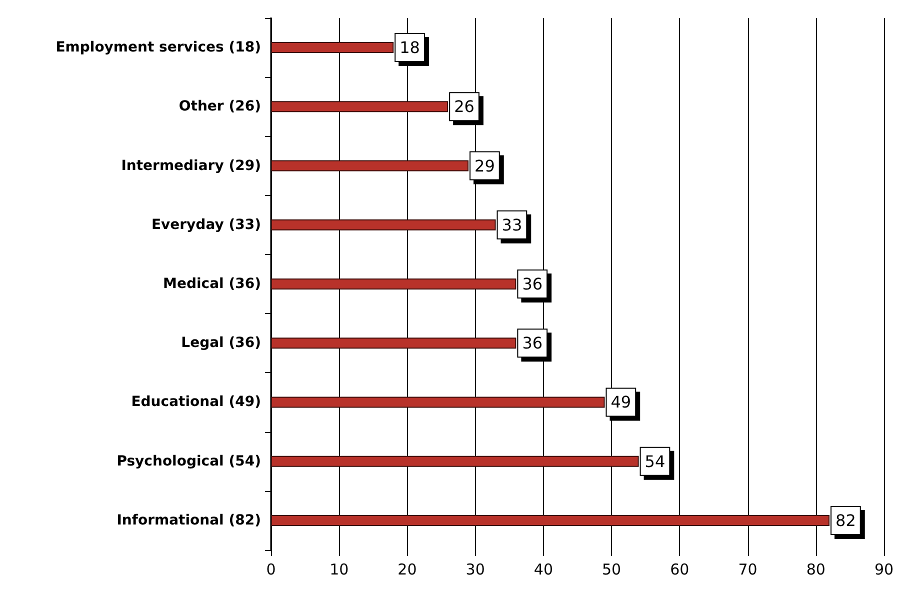 This screenshot has height=603, width=912. Describe the element at coordinates (188, 520) in the screenshot. I see `y-tick-label: Informational (82)` at that location.